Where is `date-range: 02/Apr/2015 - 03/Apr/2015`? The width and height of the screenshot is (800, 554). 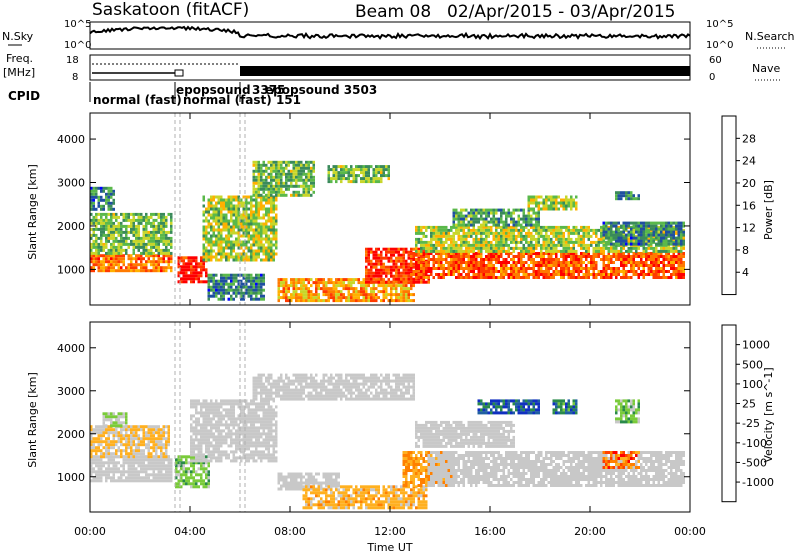
date-range: 02/Apr/2015 - 03/Apr/2015 is located at coordinates (561, 12).